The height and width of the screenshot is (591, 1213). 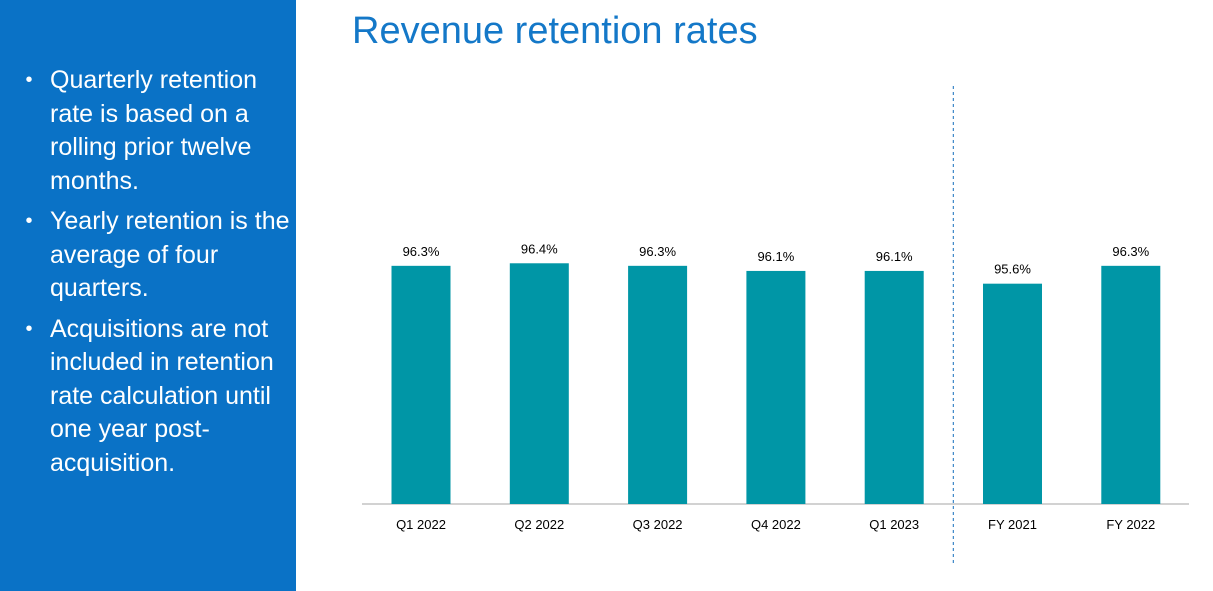 What do you see at coordinates (1130, 524) in the screenshot?
I see `x-tick-label: FY 2022` at bounding box center [1130, 524].